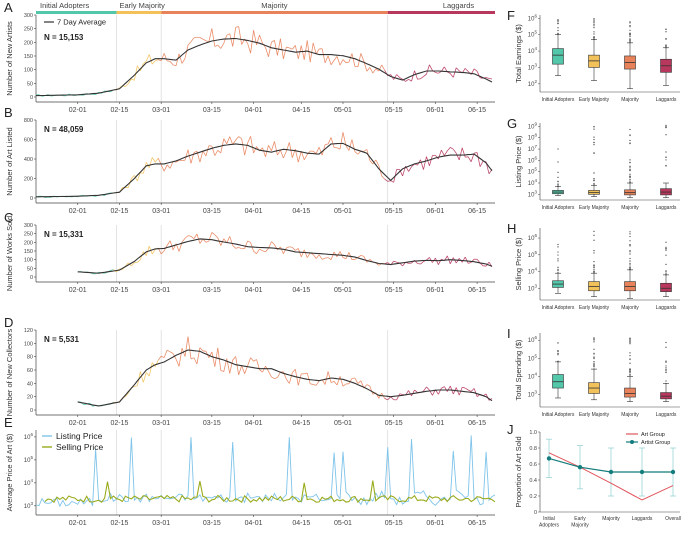  I want to click on x-tick-label: 06-15, so click(477, 290).